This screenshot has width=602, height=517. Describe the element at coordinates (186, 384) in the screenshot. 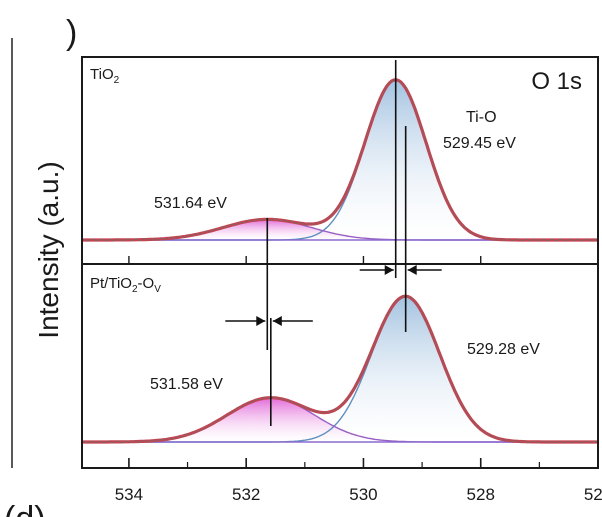

I see `annot-ov-ev-bottom: 531.58 eV` at that location.